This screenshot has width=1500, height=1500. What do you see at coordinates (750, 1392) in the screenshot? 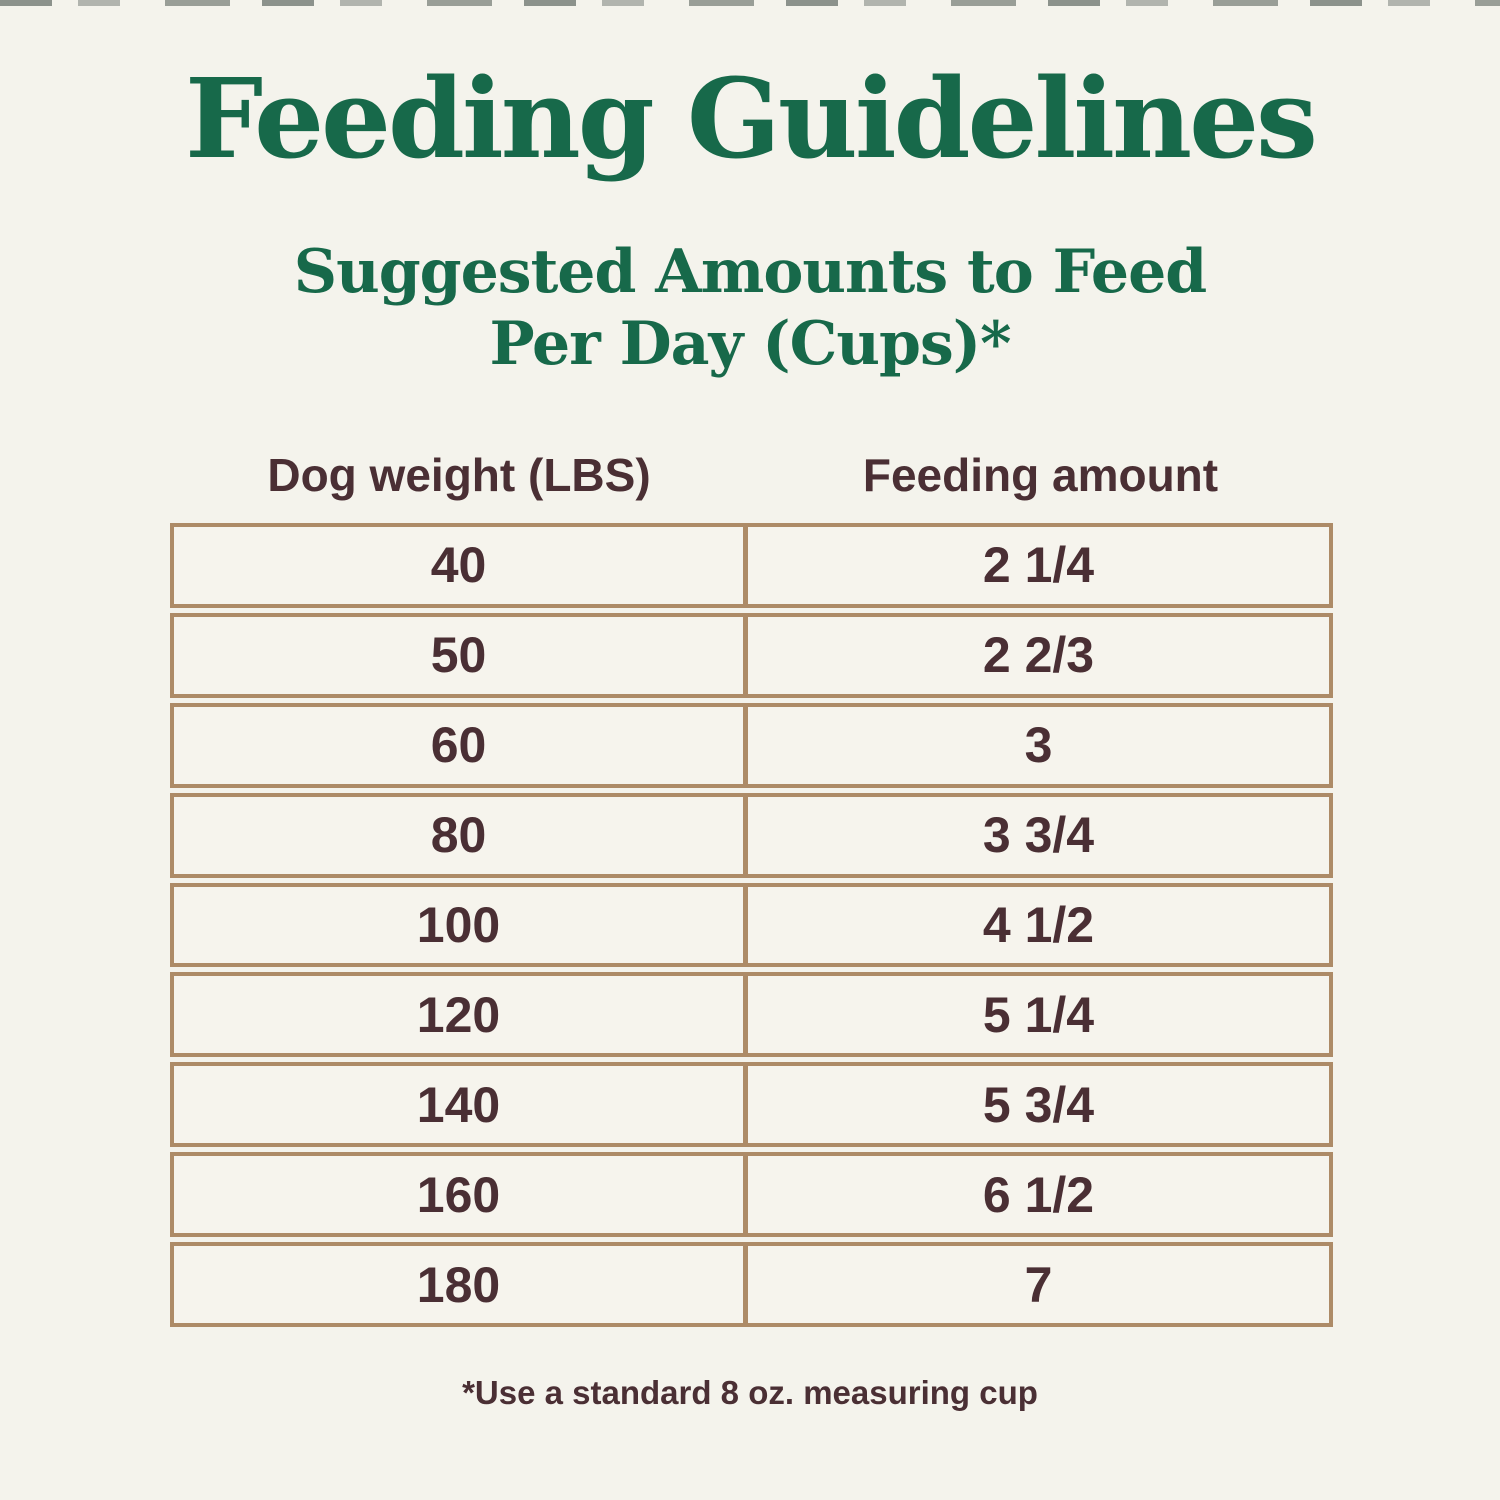
I see `footnote: *Use a standard 8 oz. measuring cup` at bounding box center [750, 1392].